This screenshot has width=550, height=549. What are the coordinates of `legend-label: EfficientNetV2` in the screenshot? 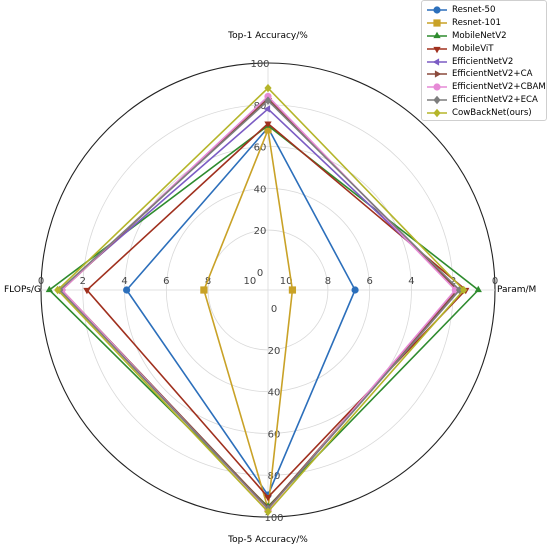 It's located at (483, 61).